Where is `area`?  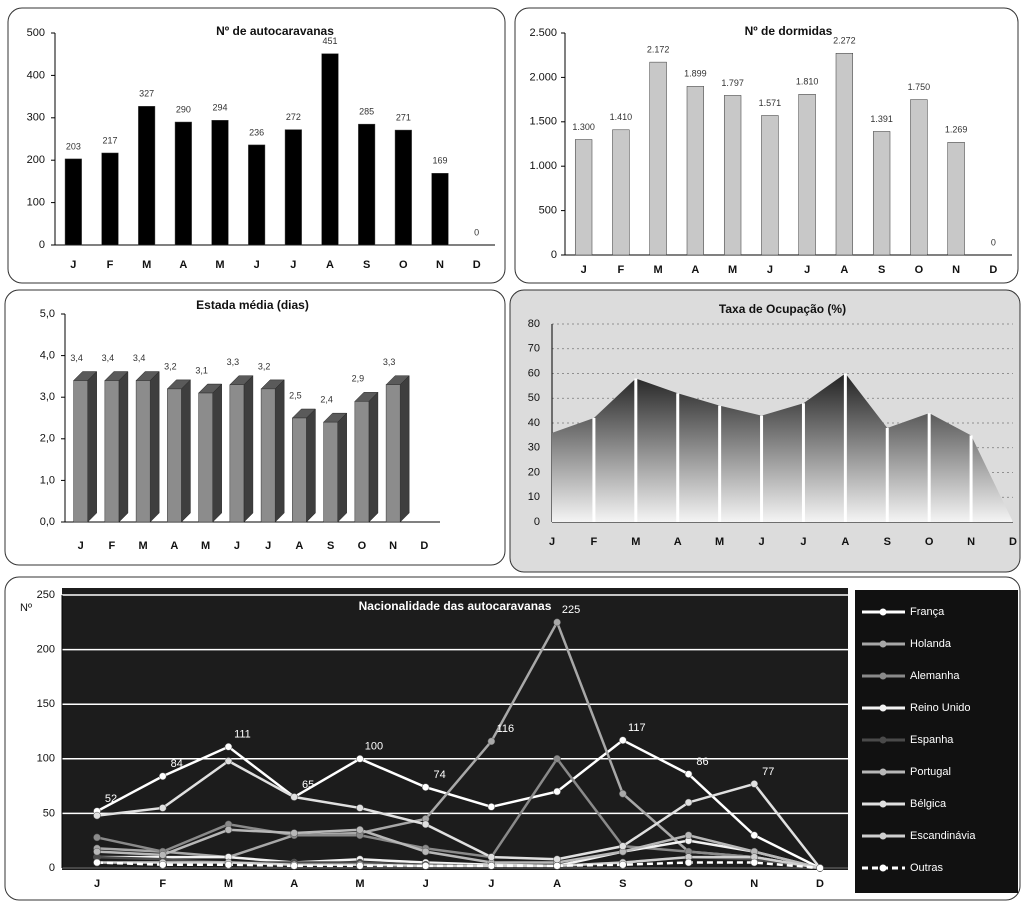 area is located at coordinates (782, 447).